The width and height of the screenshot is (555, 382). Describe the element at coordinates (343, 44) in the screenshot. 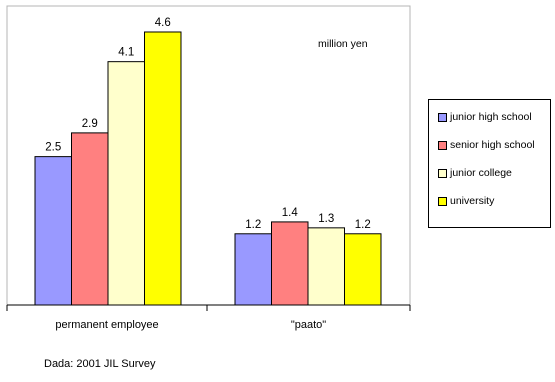

I see `units-label: million yen` at that location.